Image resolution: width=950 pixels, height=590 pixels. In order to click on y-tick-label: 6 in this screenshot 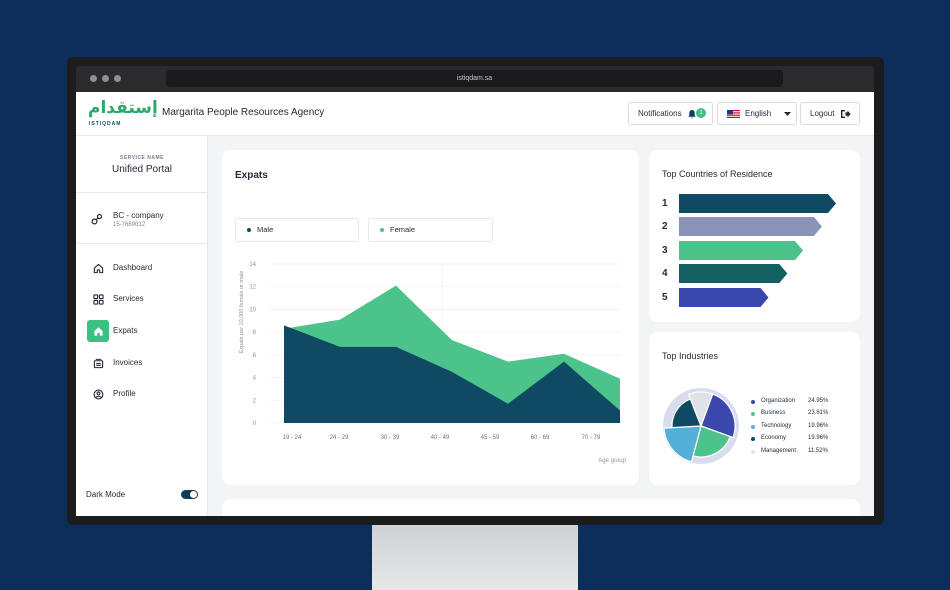, I will do `click(255, 356)`.